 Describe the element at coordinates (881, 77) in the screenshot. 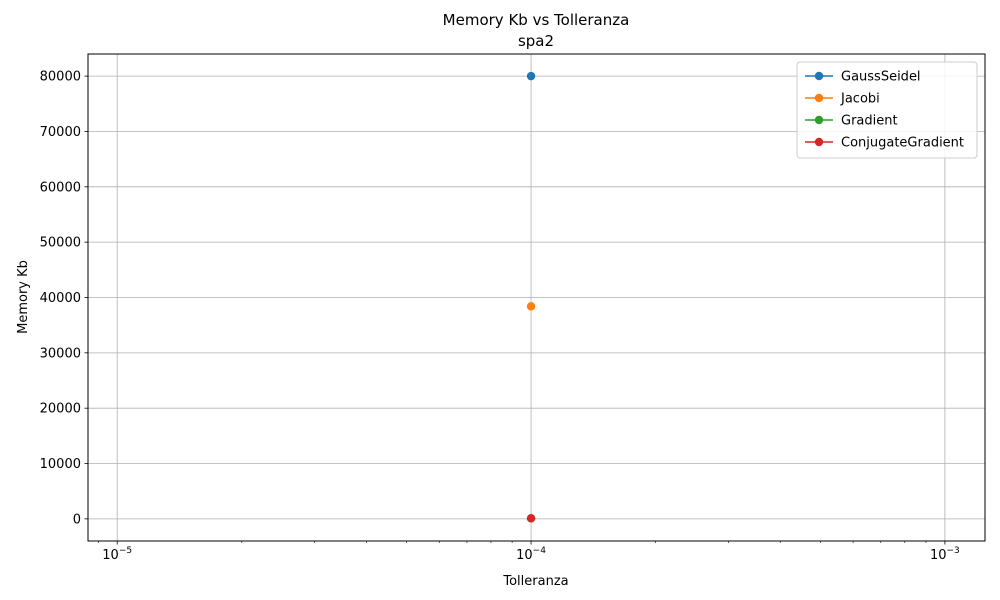

I see `legend-label: GaussSeidel` at that location.